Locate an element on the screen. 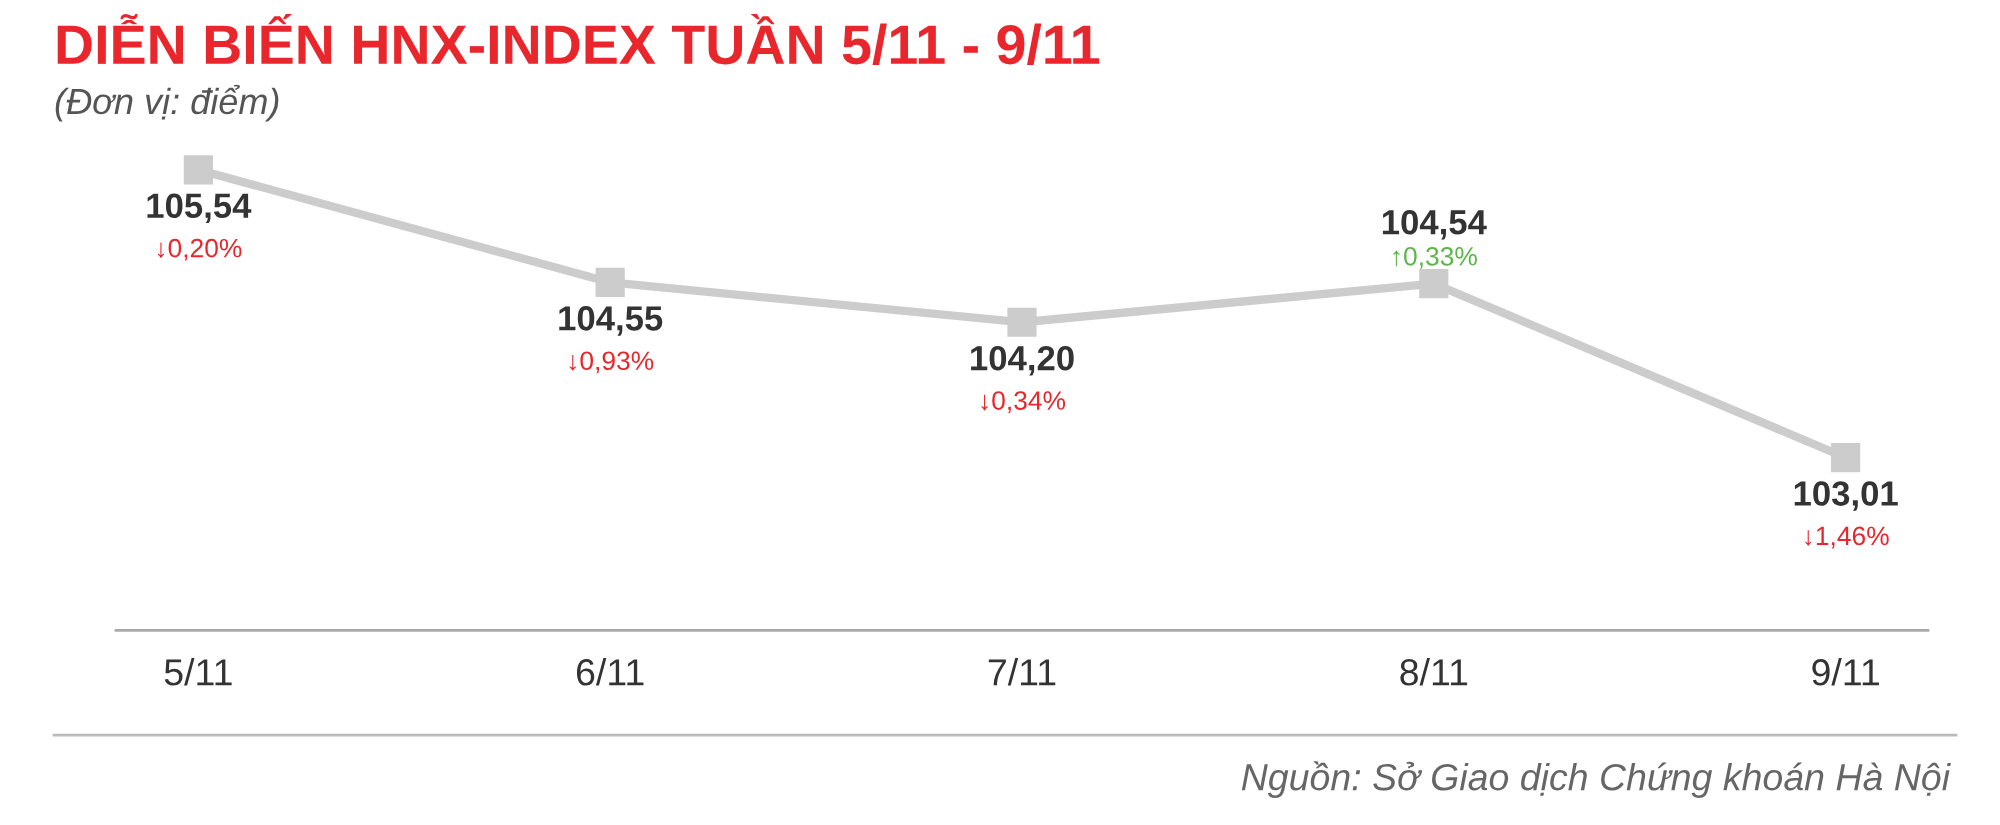 The width and height of the screenshot is (2000, 825). data-label: 104,55 is located at coordinates (611, 321).